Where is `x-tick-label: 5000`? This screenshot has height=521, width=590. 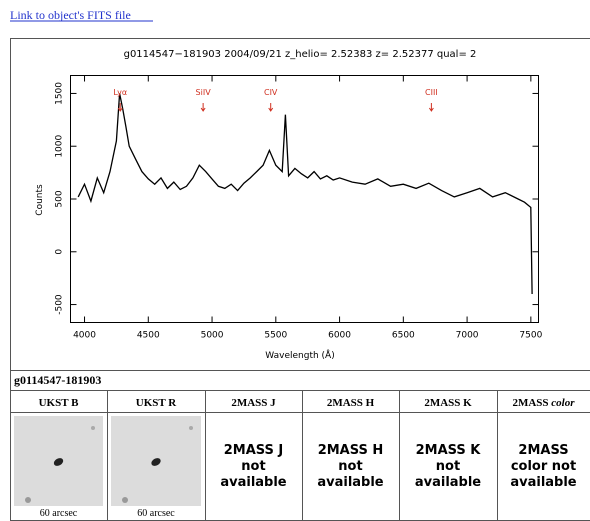
x-tick-label: 5000 is located at coordinates (212, 336).